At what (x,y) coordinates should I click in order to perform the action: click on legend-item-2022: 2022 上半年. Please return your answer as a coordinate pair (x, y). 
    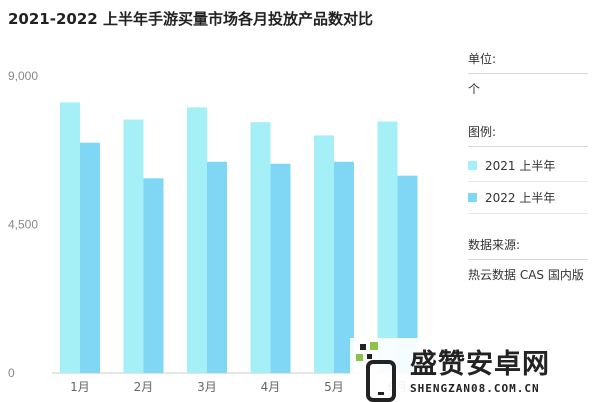
    Looking at the image, I should click on (528, 201).